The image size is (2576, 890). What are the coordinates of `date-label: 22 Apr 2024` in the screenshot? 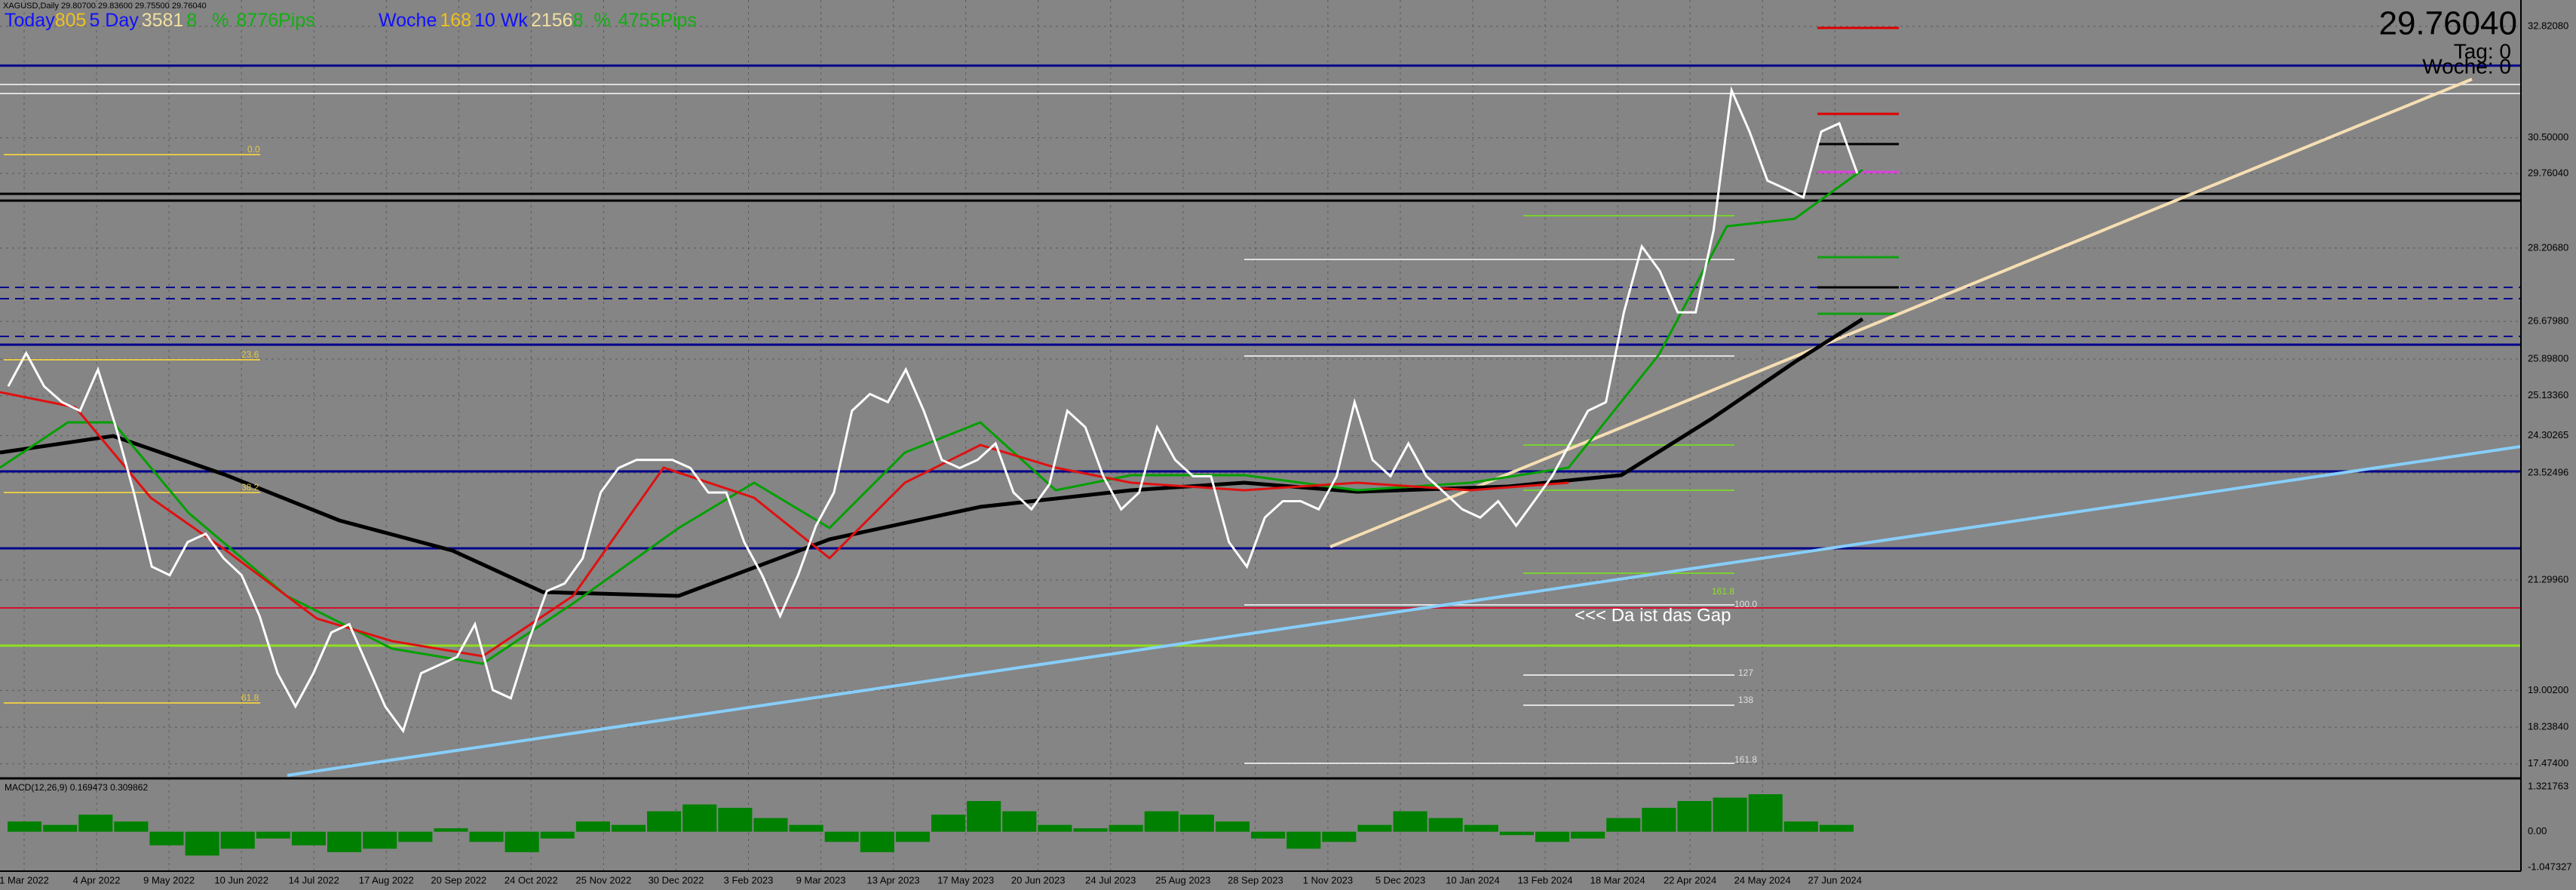 It's located at (1690, 879).